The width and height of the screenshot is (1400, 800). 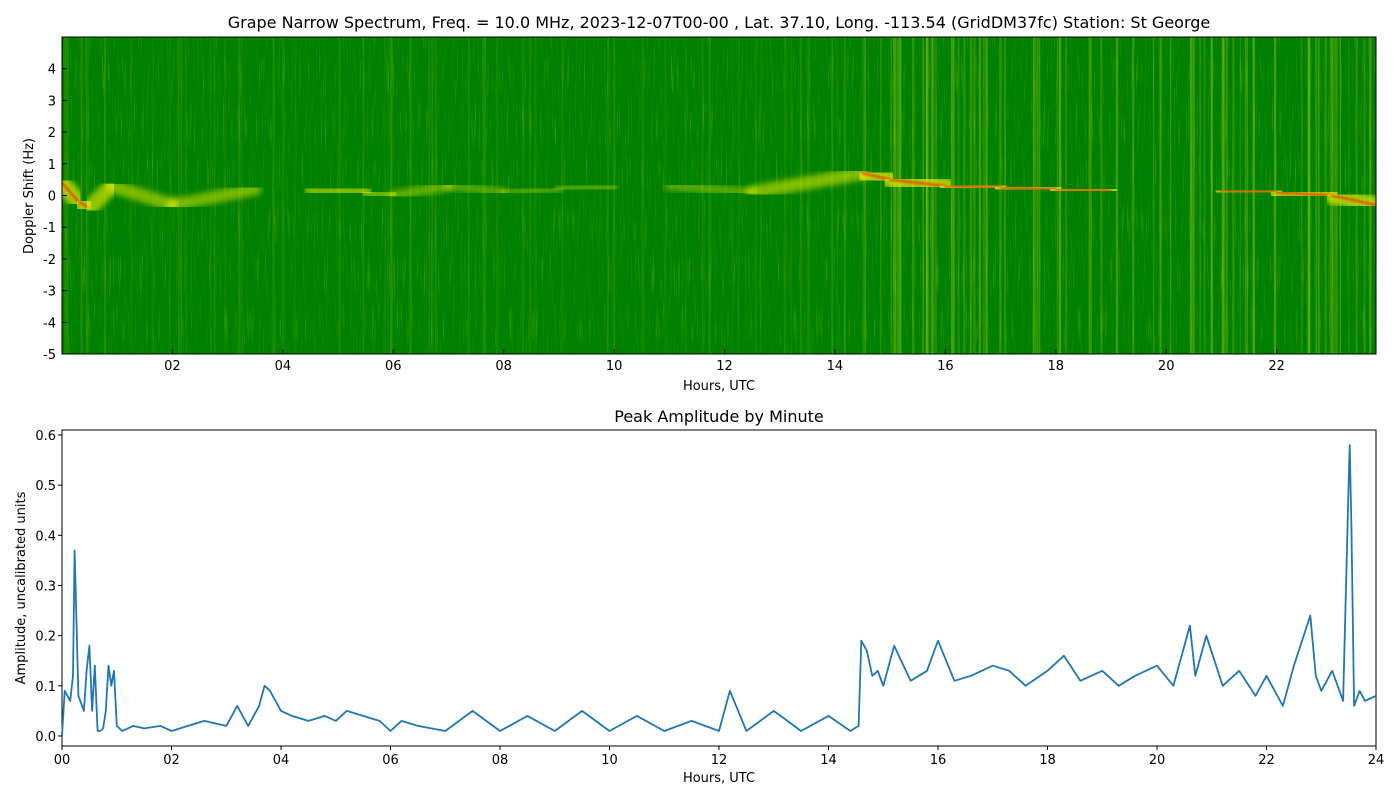 What do you see at coordinates (719, 386) in the screenshot?
I see `spectrogram-x-label: Hours, UTC` at bounding box center [719, 386].